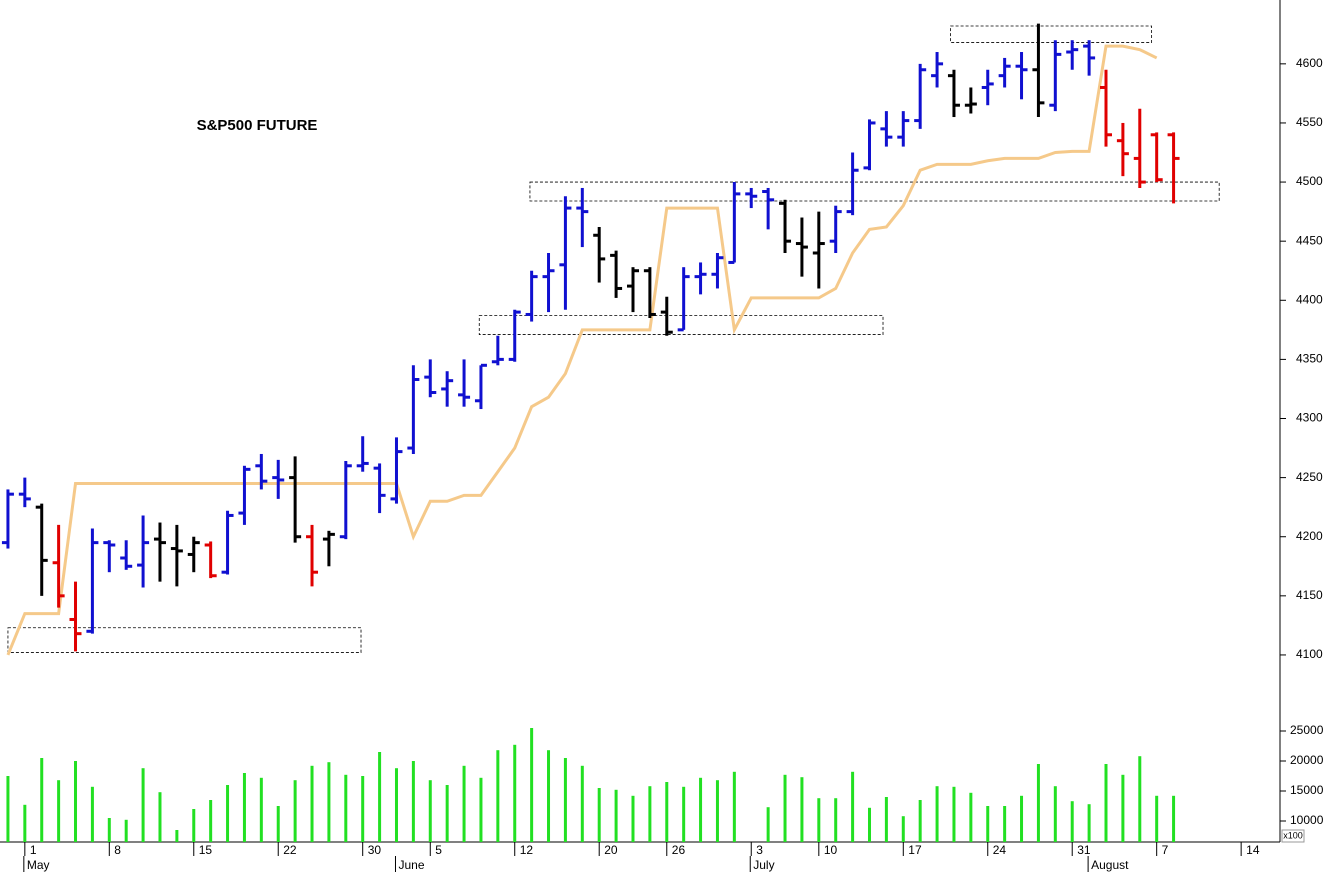  What do you see at coordinates (1307, 790) in the screenshot?
I see `volume-tick-label: 15000` at bounding box center [1307, 790].